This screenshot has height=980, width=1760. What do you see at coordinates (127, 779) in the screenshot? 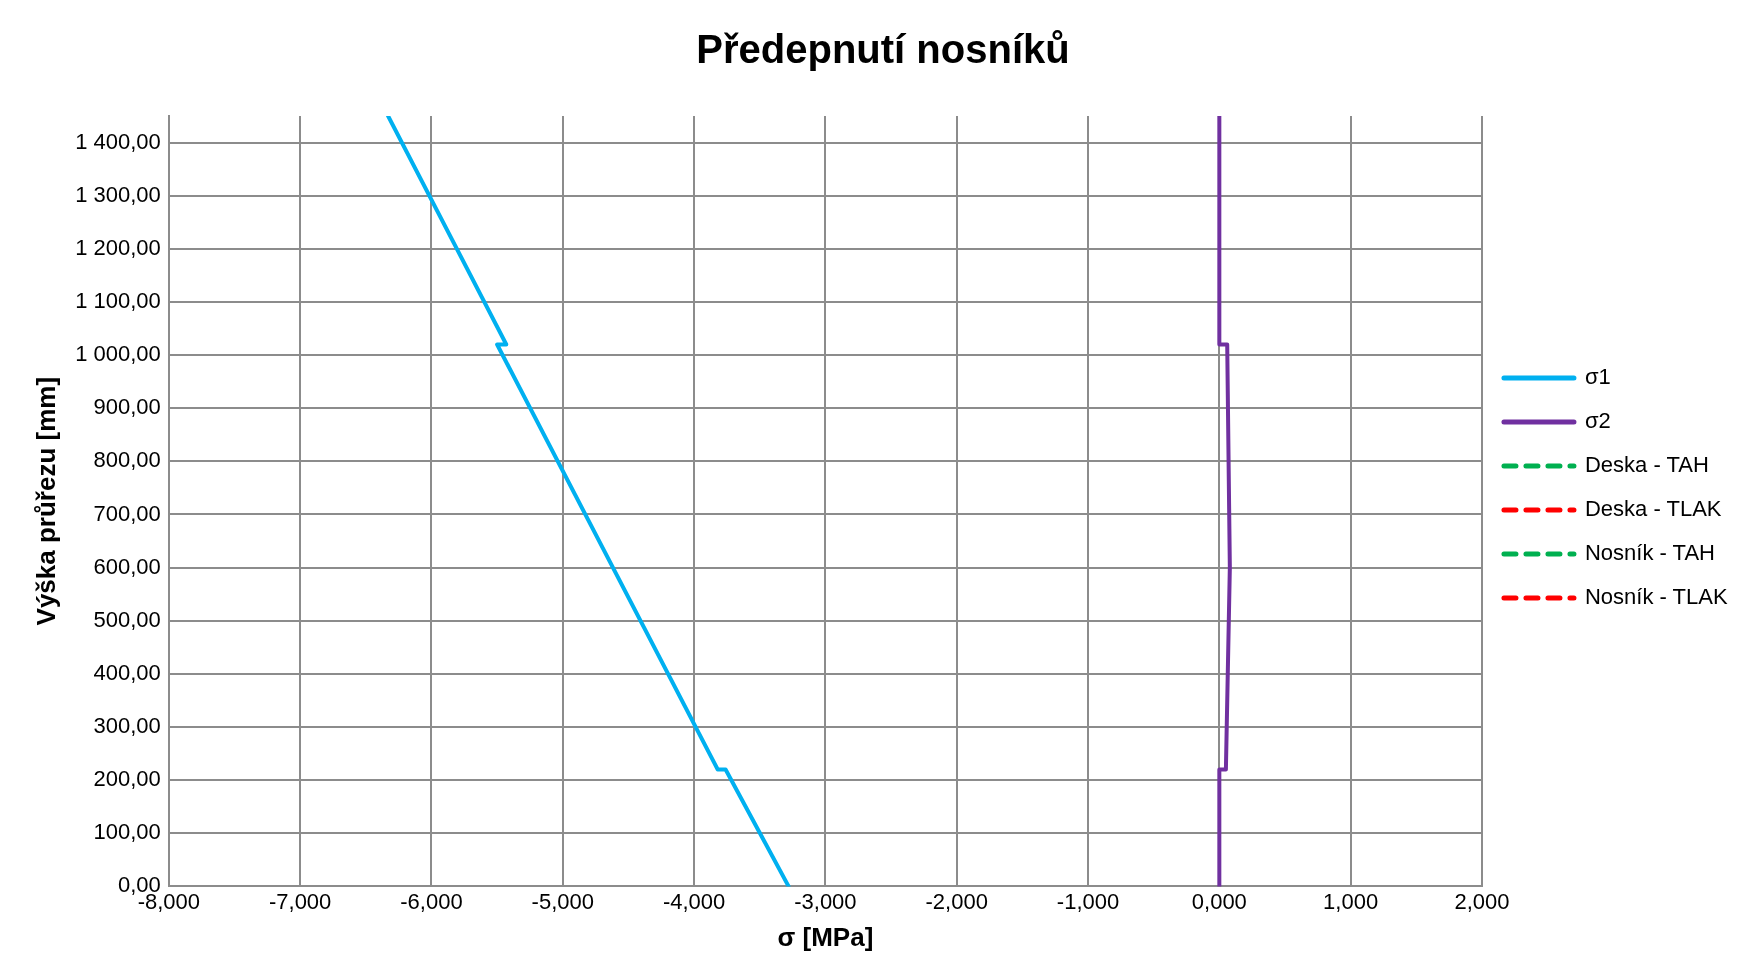
I see `y-tick-label: 200,00` at bounding box center [127, 779].